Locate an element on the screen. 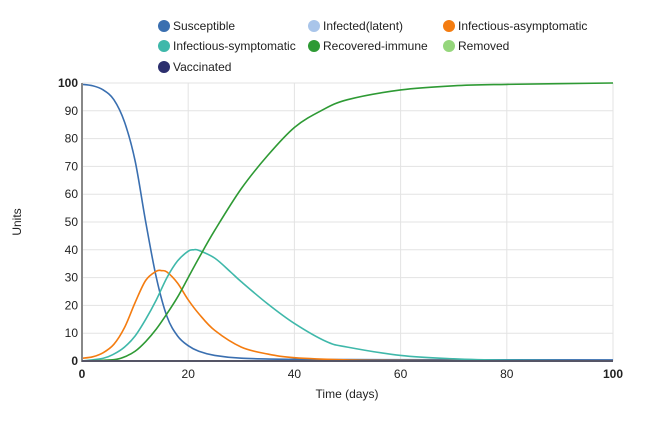  y-tick-label: 10 is located at coordinates (72, 333).